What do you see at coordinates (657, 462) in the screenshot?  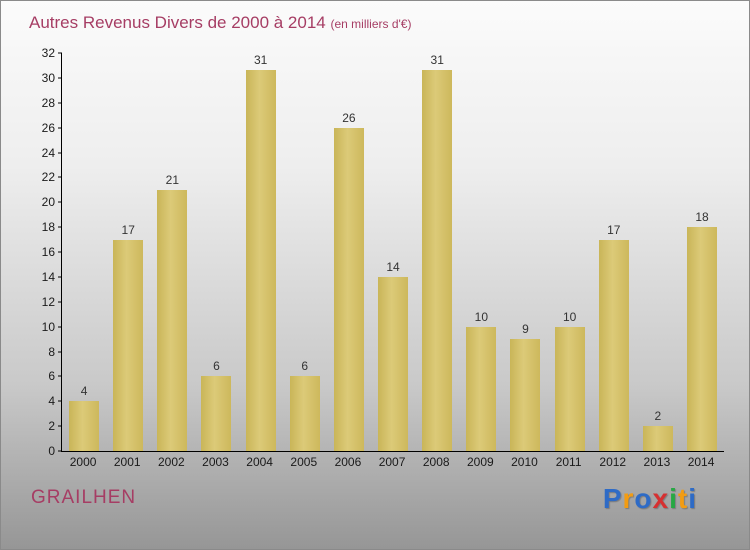 I see `x-tick-label: 2013` at bounding box center [657, 462].